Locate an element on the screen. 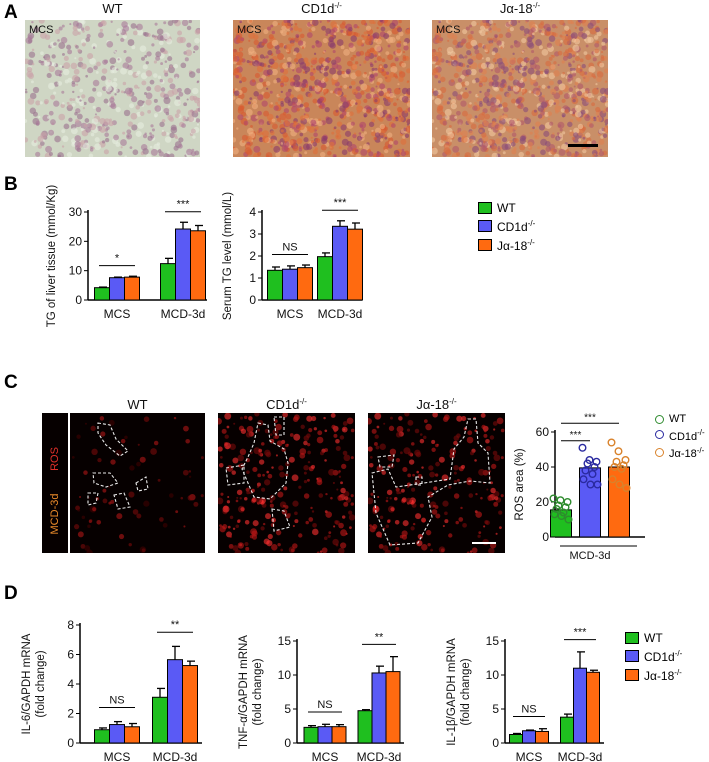 The height and width of the screenshot is (762, 709). y-tick-label: 10 is located at coordinates (493, 675).